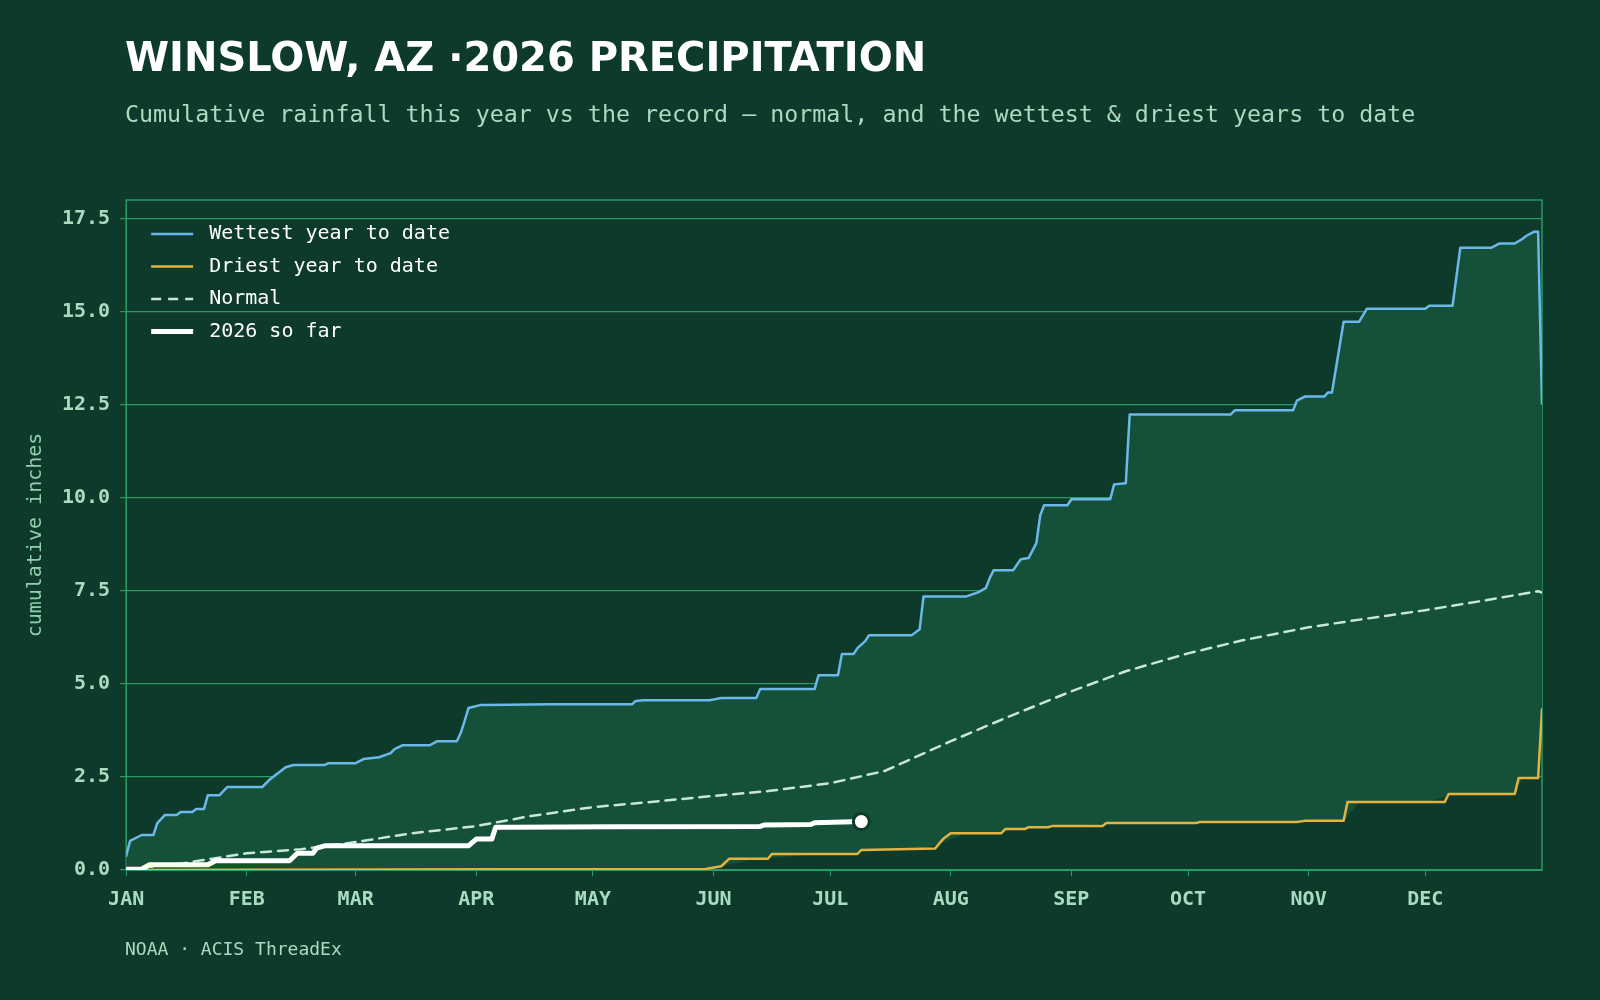 This screenshot has width=1600, height=1000. What do you see at coordinates (329, 232) in the screenshot?
I see `legend-label: Wettest year to date` at bounding box center [329, 232].